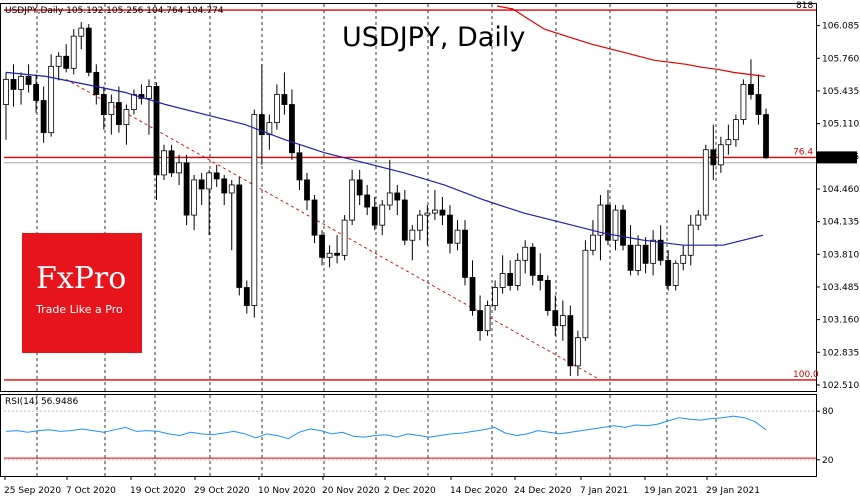 This screenshot has height=500, width=860. I want to click on price-top-label: 818, so click(804, 6).